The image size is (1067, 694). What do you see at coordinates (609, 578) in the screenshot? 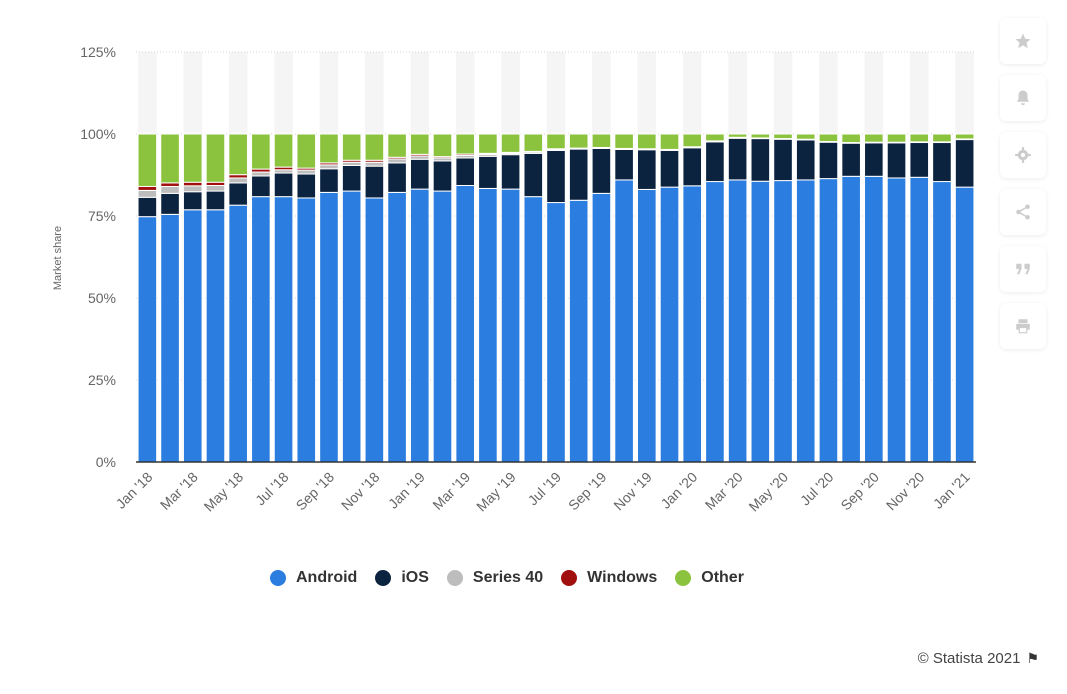
I see `legend-item-windows: Windows` at bounding box center [609, 578].